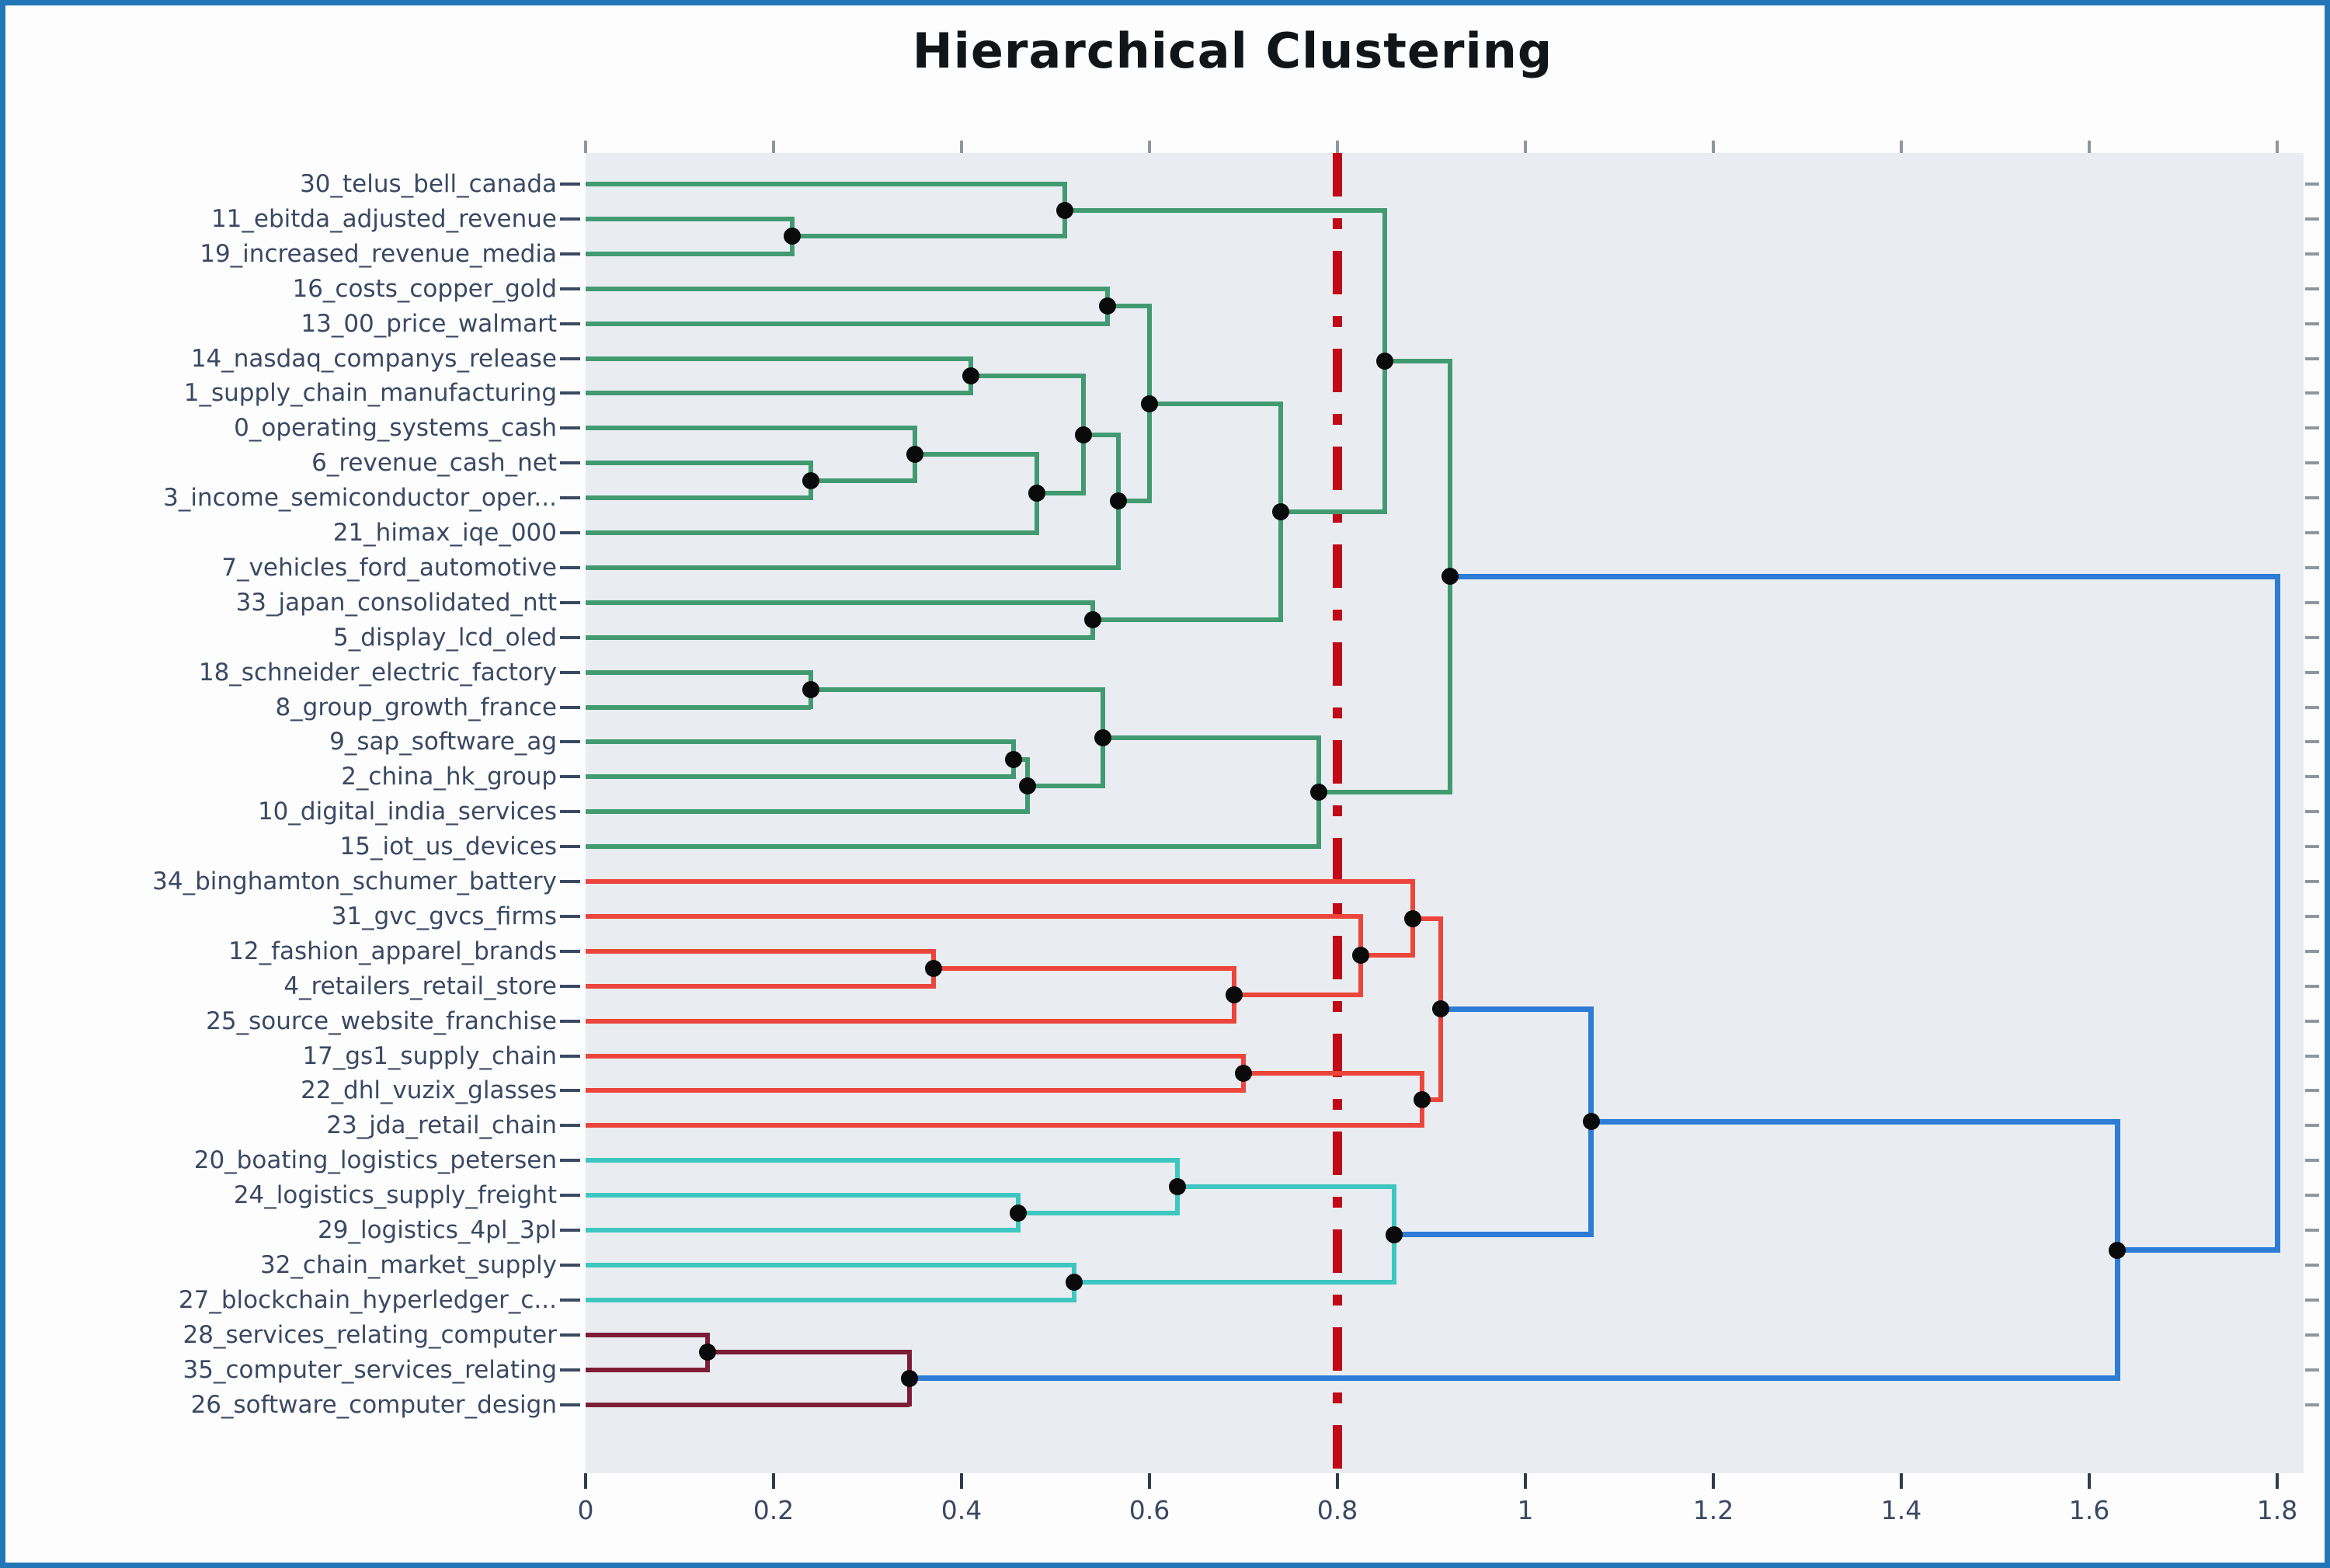 The height and width of the screenshot is (1568, 2330). Describe the element at coordinates (373, 359) in the screenshot. I see `leaf-label: 14_nasdaq_companys_release` at that location.